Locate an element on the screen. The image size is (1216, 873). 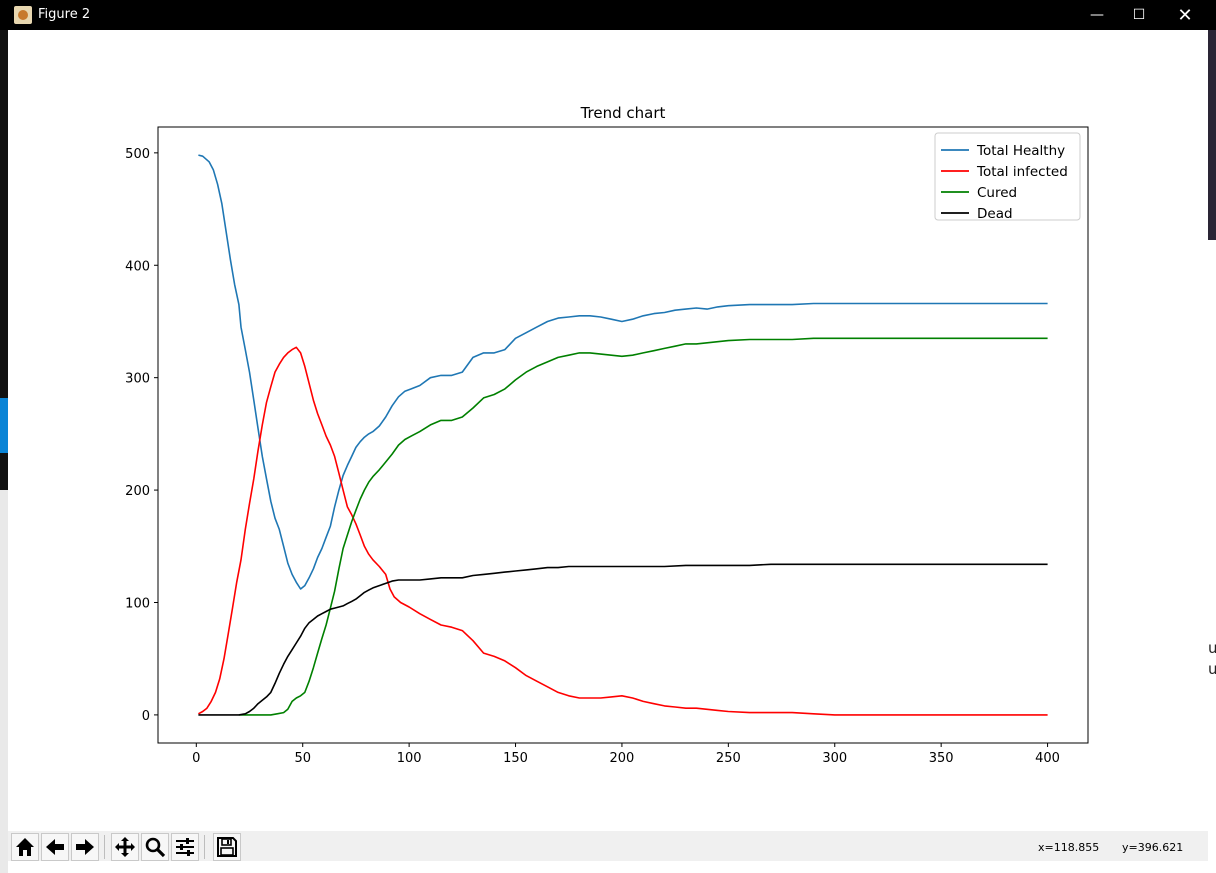
x-tick-label: 100 is located at coordinates (409, 758).